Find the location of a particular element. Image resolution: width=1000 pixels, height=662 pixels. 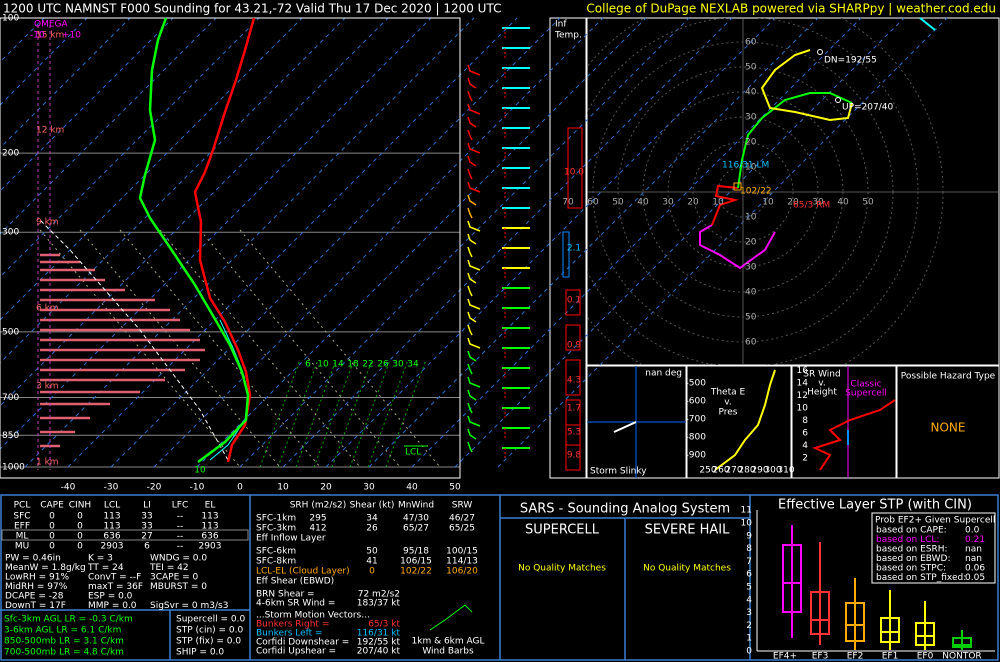

table-header: LFC is located at coordinates (180, 506).